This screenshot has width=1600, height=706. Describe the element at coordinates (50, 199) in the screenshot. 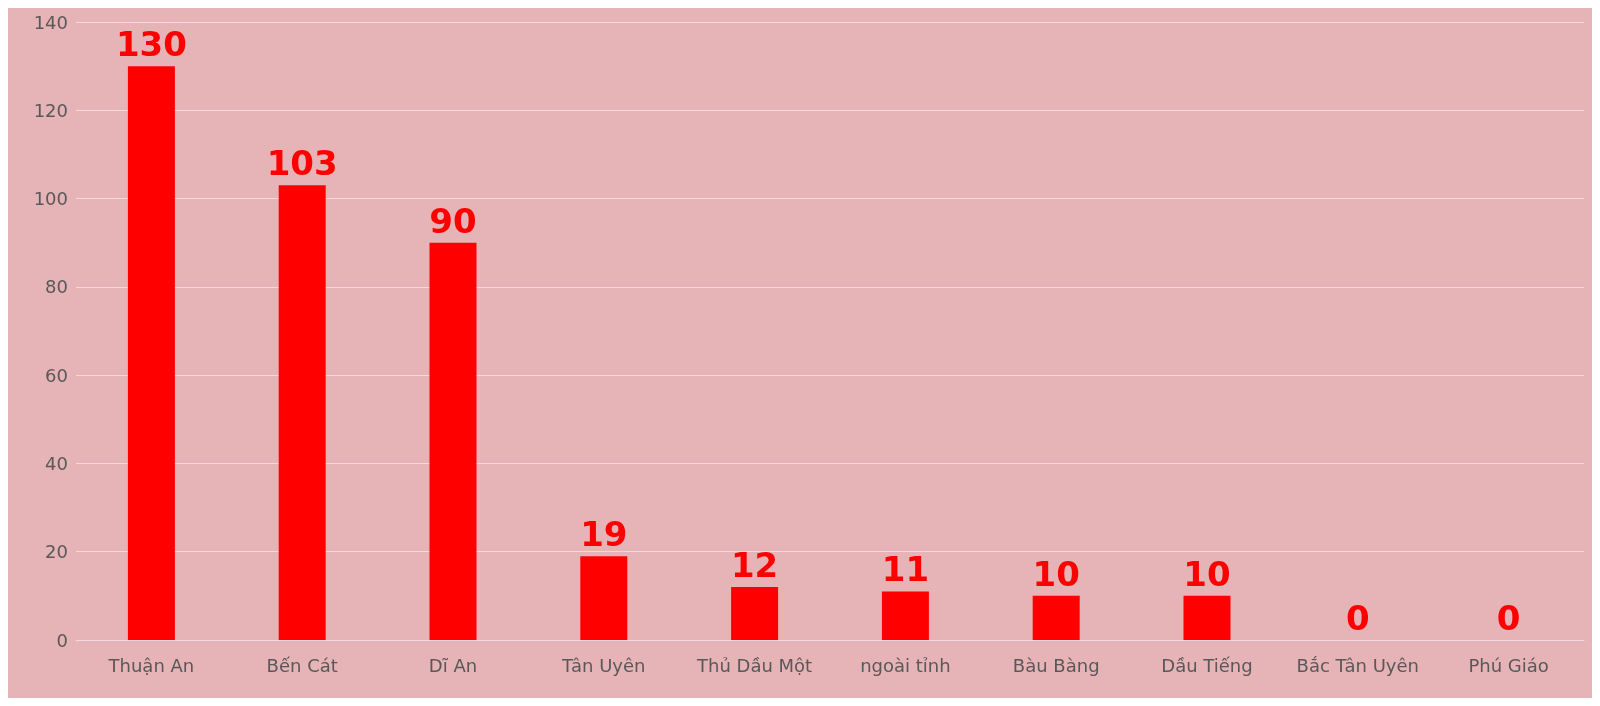

I see `y-tick-label: 100` at that location.